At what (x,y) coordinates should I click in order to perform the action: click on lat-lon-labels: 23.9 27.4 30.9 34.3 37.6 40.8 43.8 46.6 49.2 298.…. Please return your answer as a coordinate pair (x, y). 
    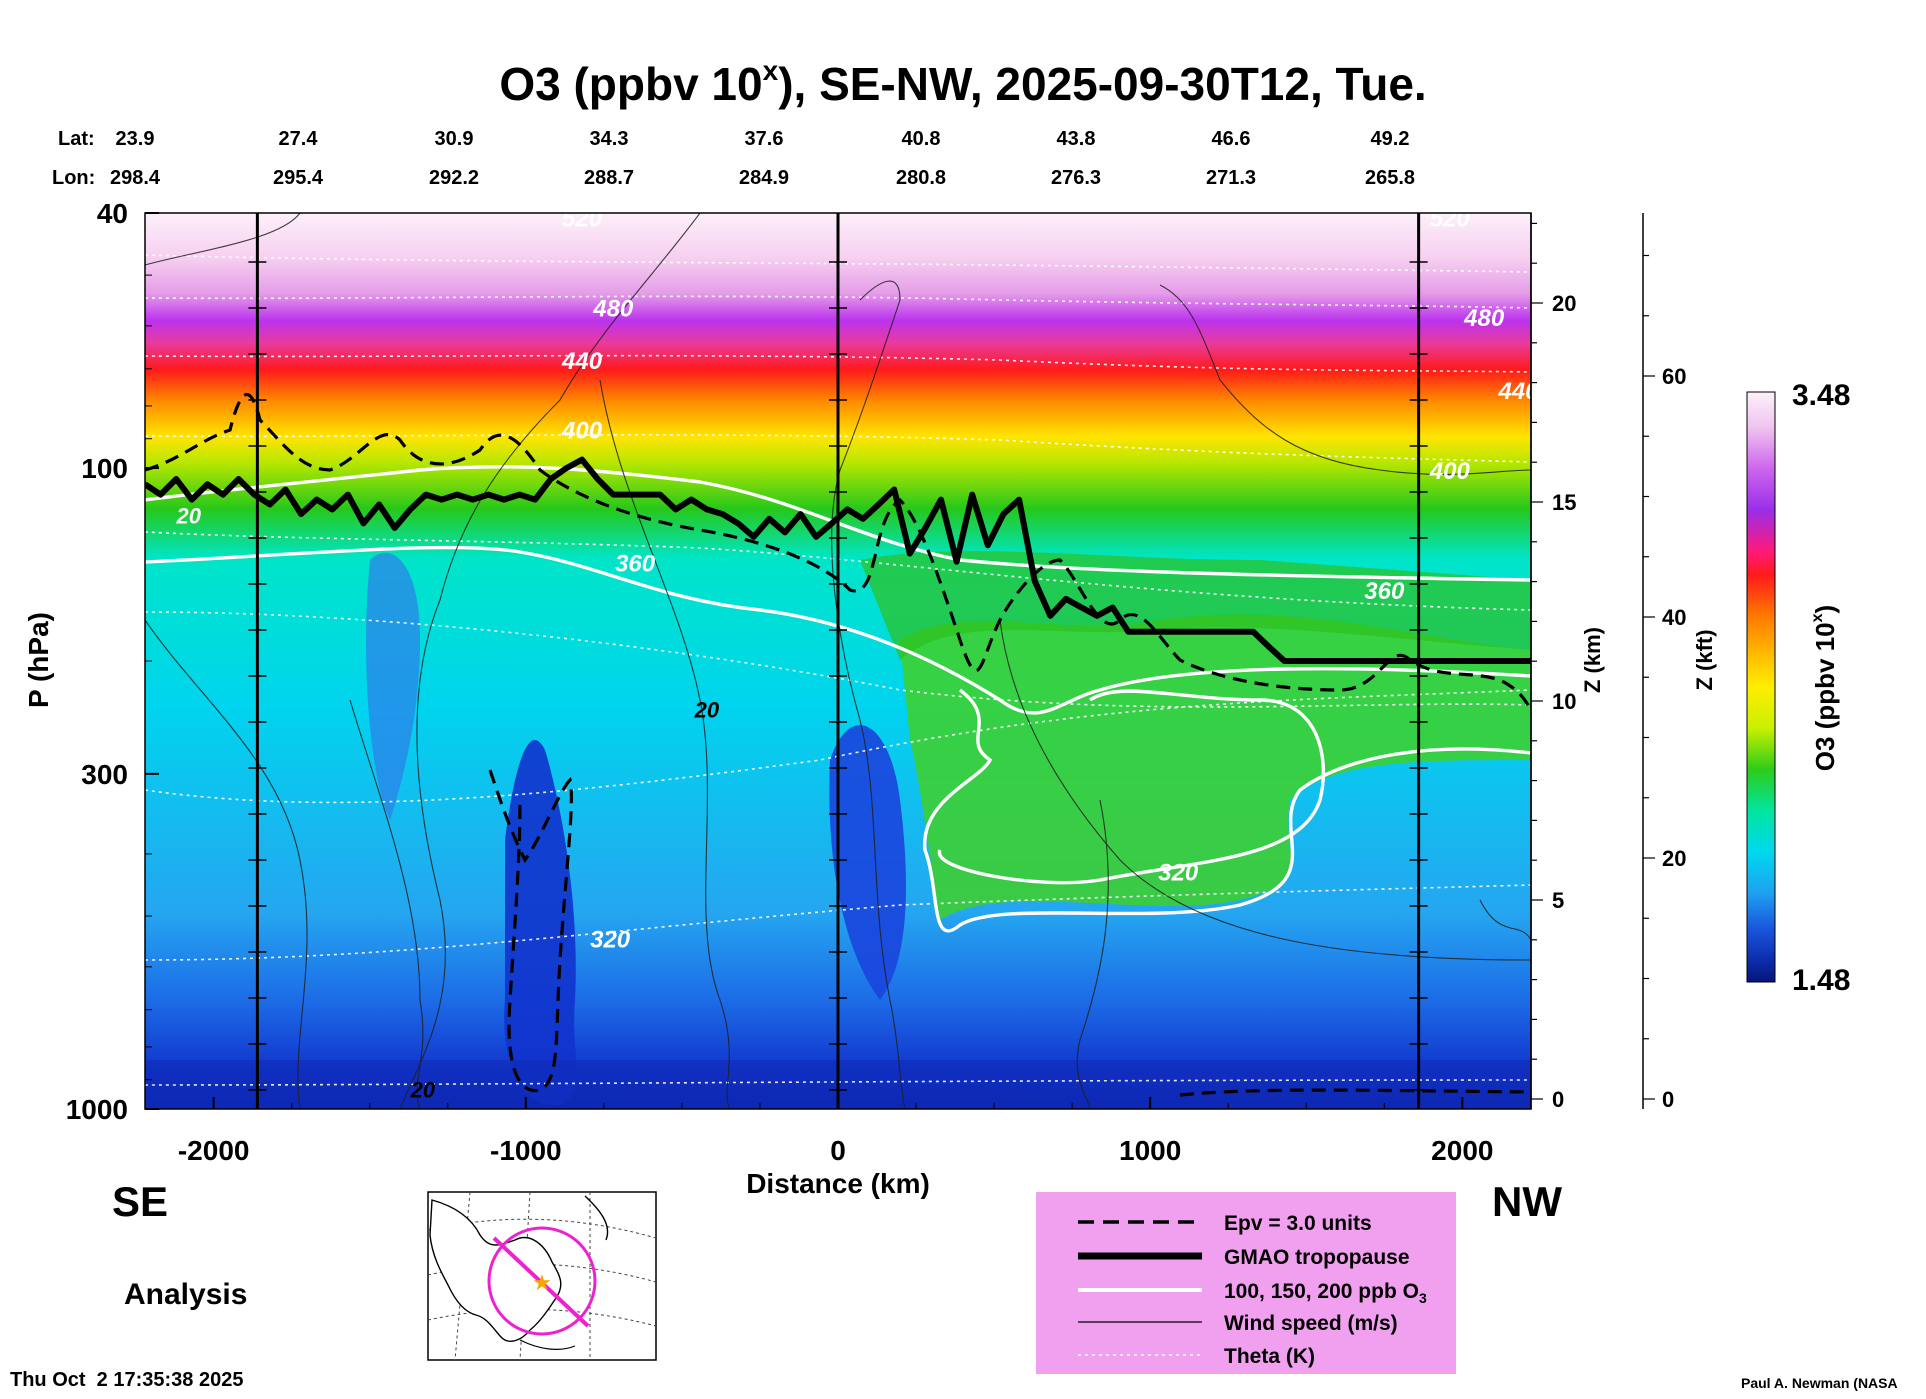
    Looking at the image, I should click on (762, 158).